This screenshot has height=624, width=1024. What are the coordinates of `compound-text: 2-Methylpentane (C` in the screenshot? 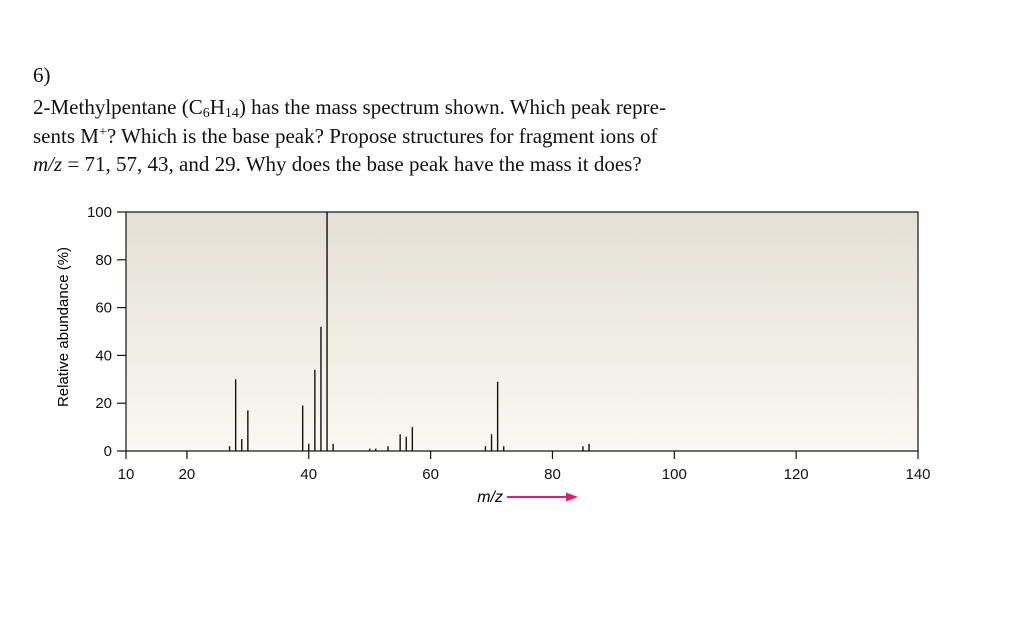 It's located at (118, 107).